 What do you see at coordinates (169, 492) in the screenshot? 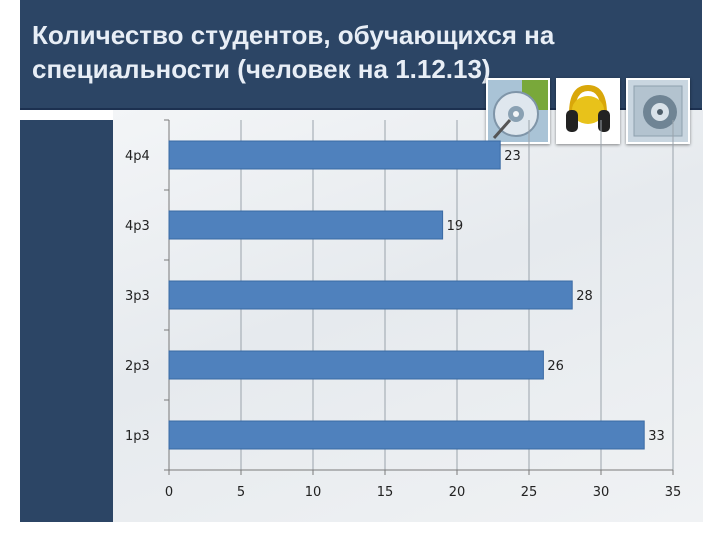
I see `x-tick-label-0: 0` at bounding box center [169, 492].